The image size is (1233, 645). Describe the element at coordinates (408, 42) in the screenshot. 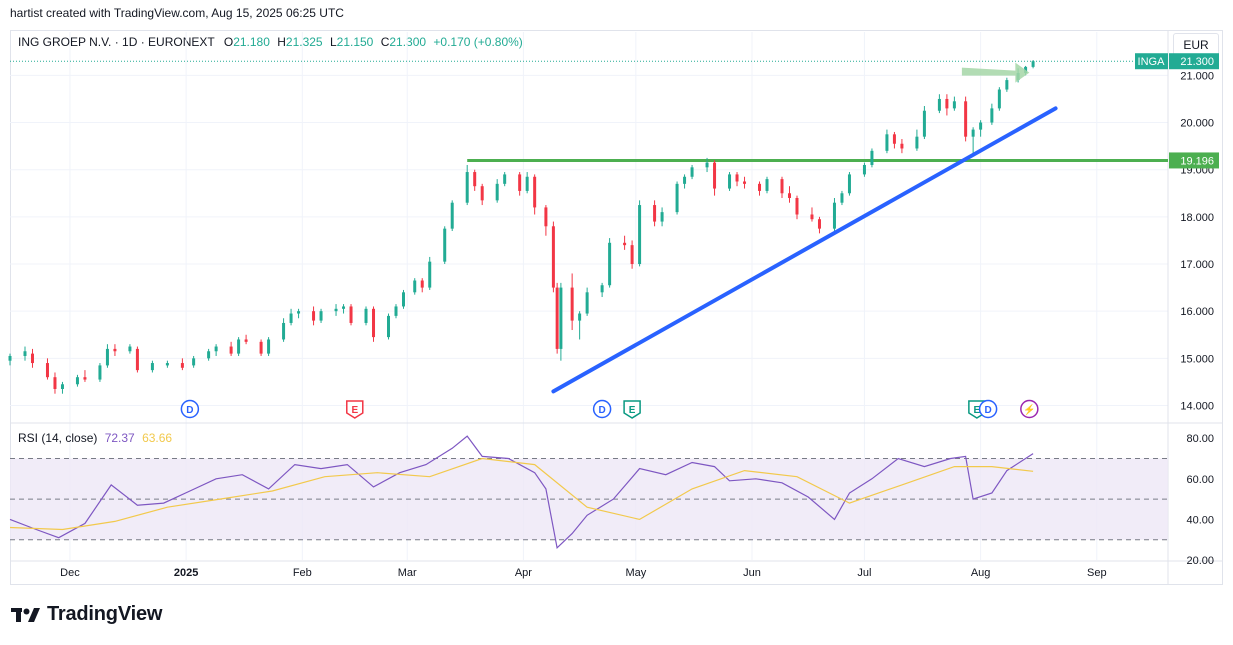

I see `close-value: 21.300` at that location.